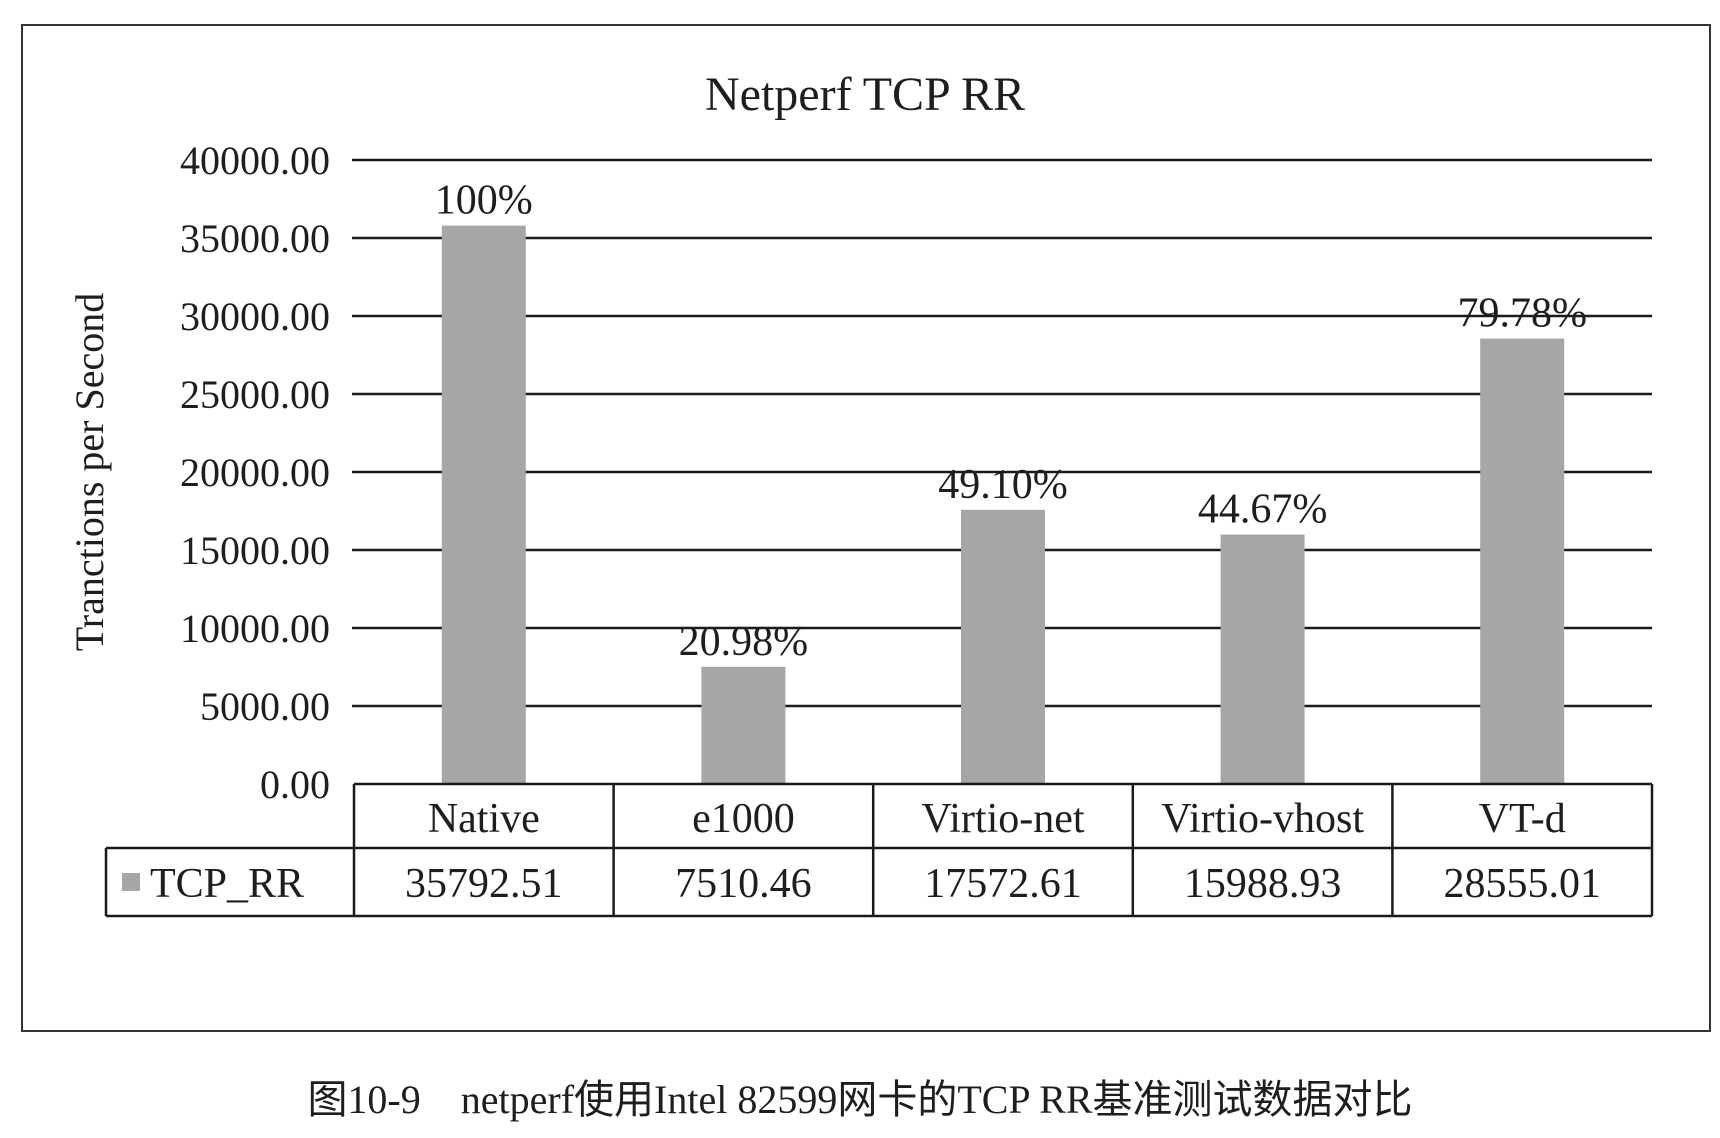 This screenshot has width=1720, height=1138. Describe the element at coordinates (1002, 819) in the screenshot. I see `x-category-label: Virtio-net` at that location.